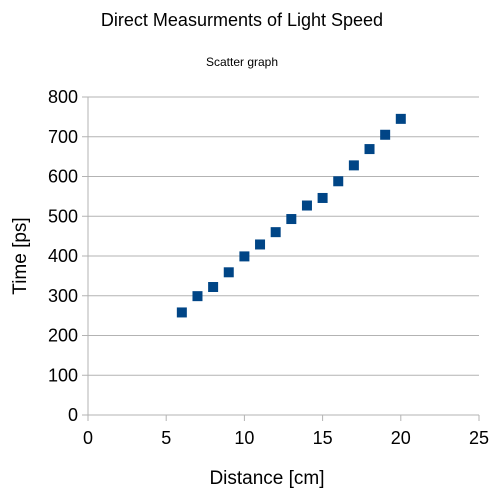 Image resolution: width=493 pixels, height=489 pixels. Describe the element at coordinates (242, 20) in the screenshot. I see `chart-title: Direct Measurments of Light Speed` at that location.